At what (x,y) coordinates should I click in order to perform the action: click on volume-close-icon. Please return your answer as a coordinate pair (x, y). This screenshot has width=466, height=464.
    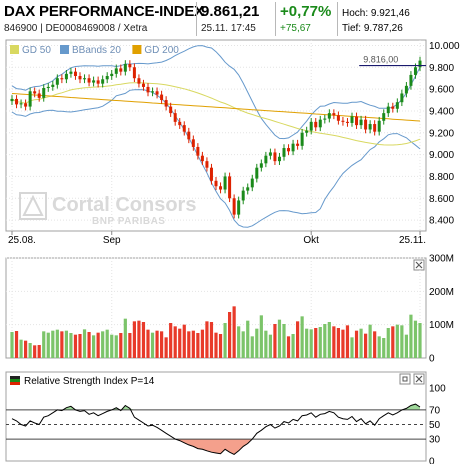
    Looking at the image, I should click on (419, 265).